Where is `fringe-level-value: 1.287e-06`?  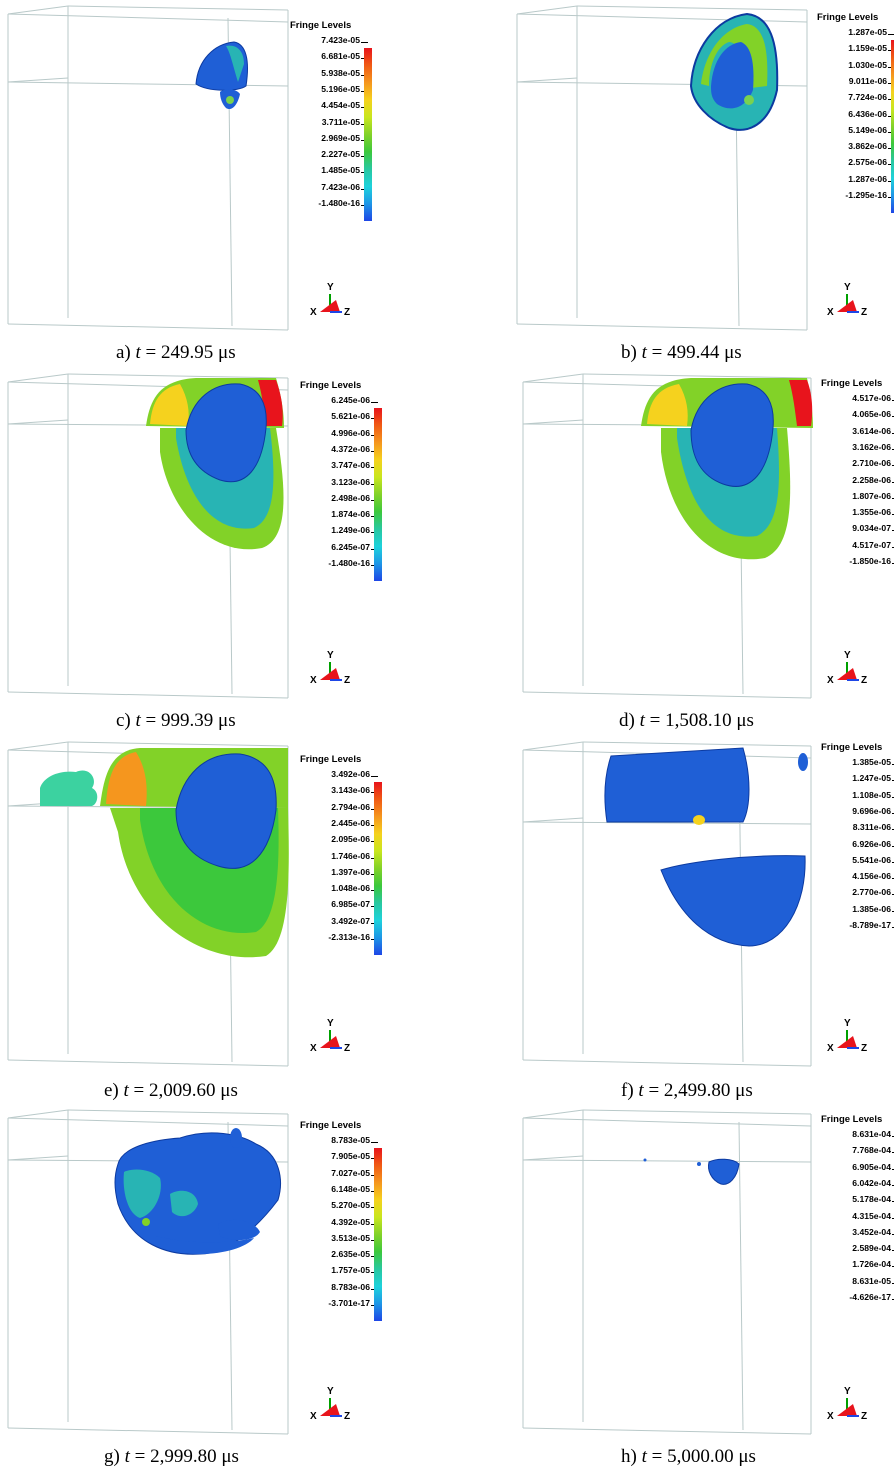 fringe-level-value: 1.287e-06 is located at coordinates (871, 178).